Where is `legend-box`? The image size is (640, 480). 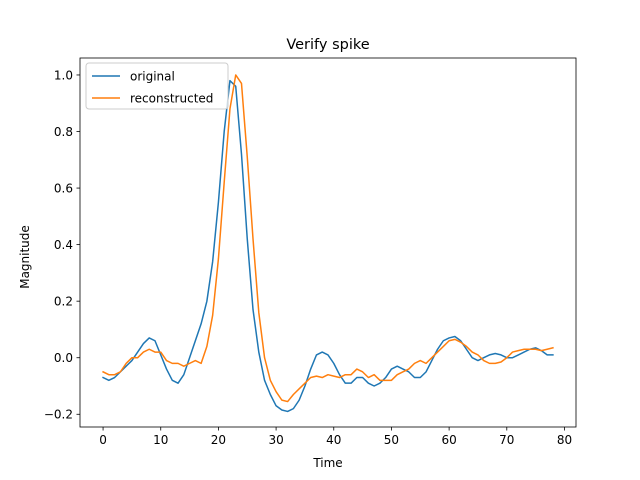
legend-box is located at coordinates (157, 86).